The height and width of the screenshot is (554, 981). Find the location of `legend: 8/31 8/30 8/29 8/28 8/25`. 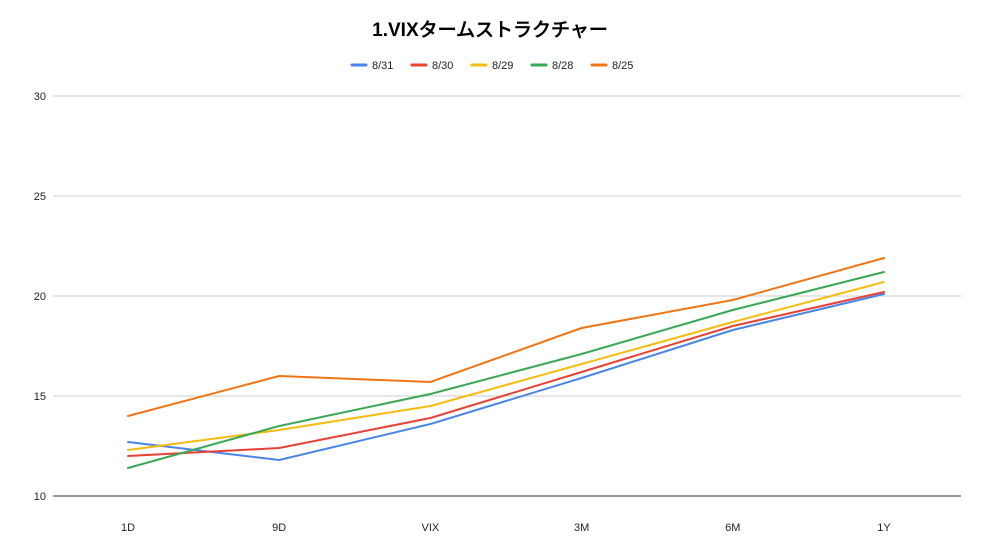

legend: 8/31 8/30 8/29 8/28 8/25 is located at coordinates (491, 66).